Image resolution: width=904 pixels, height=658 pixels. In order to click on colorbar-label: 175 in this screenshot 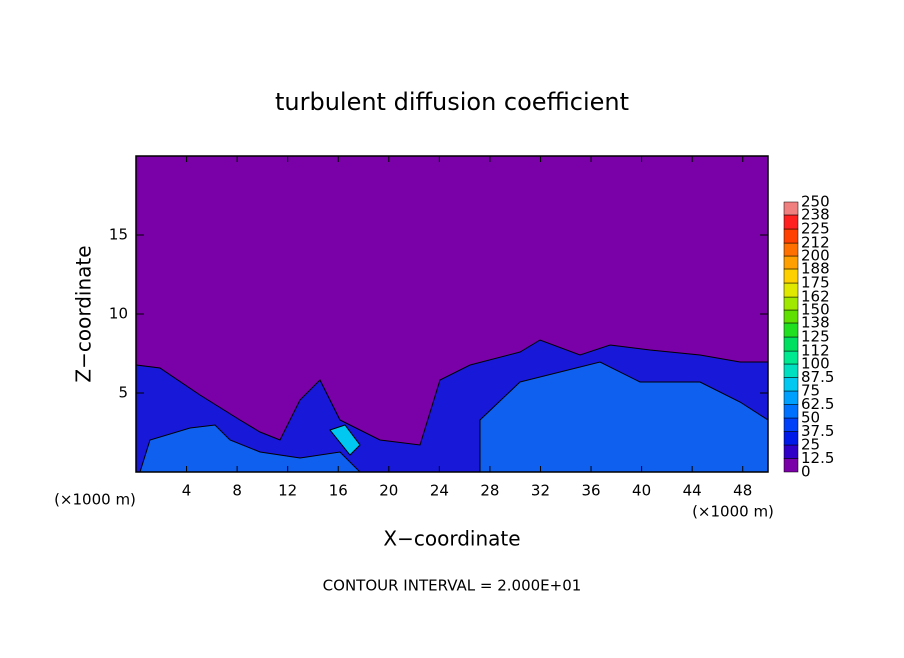, I will do `click(815, 283)`.